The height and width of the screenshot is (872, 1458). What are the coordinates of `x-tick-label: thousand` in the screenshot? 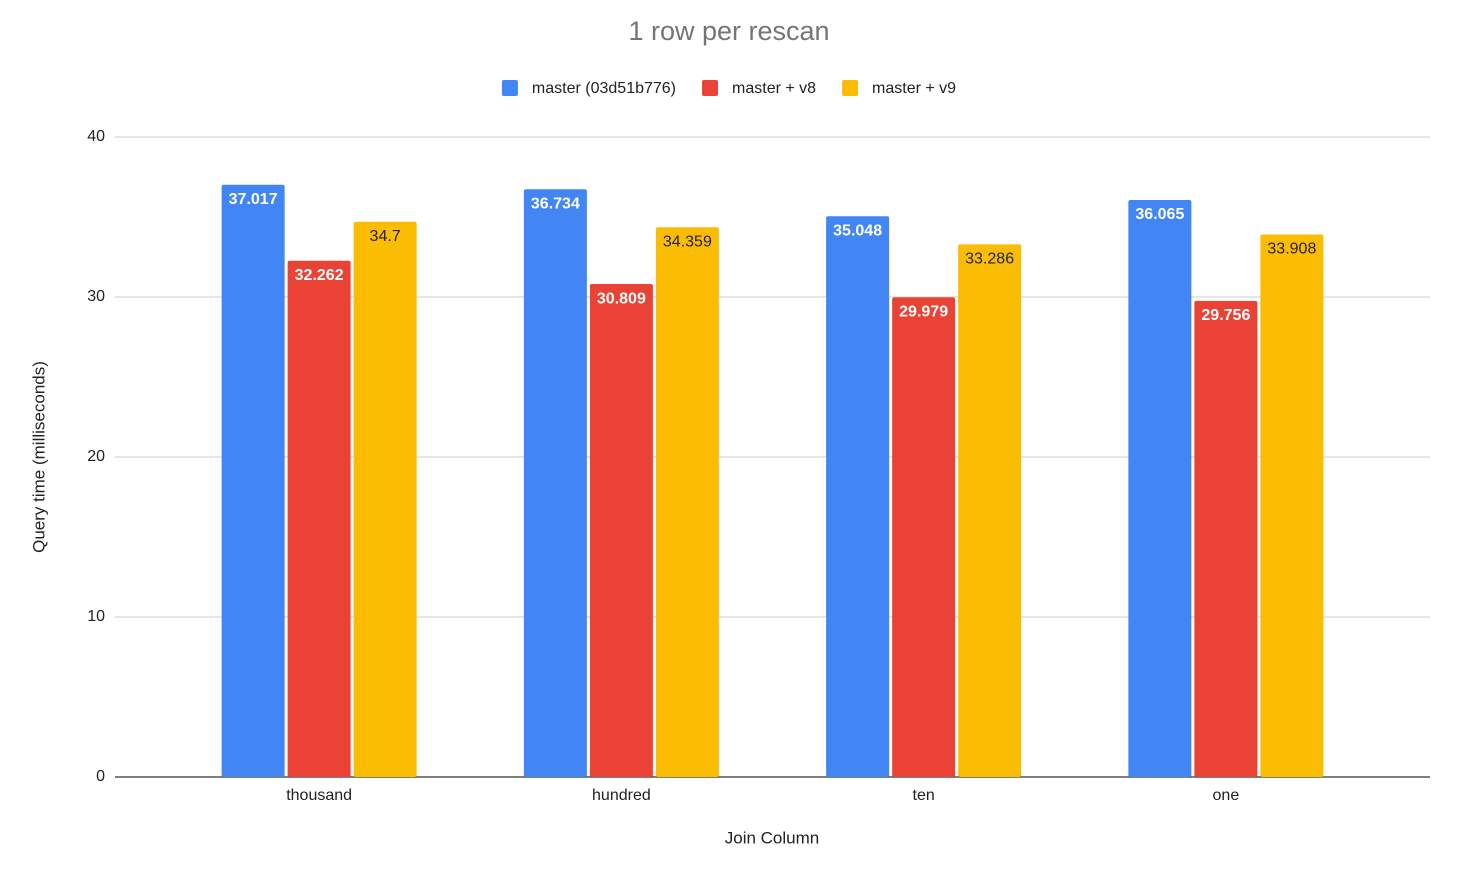 It's located at (319, 795).